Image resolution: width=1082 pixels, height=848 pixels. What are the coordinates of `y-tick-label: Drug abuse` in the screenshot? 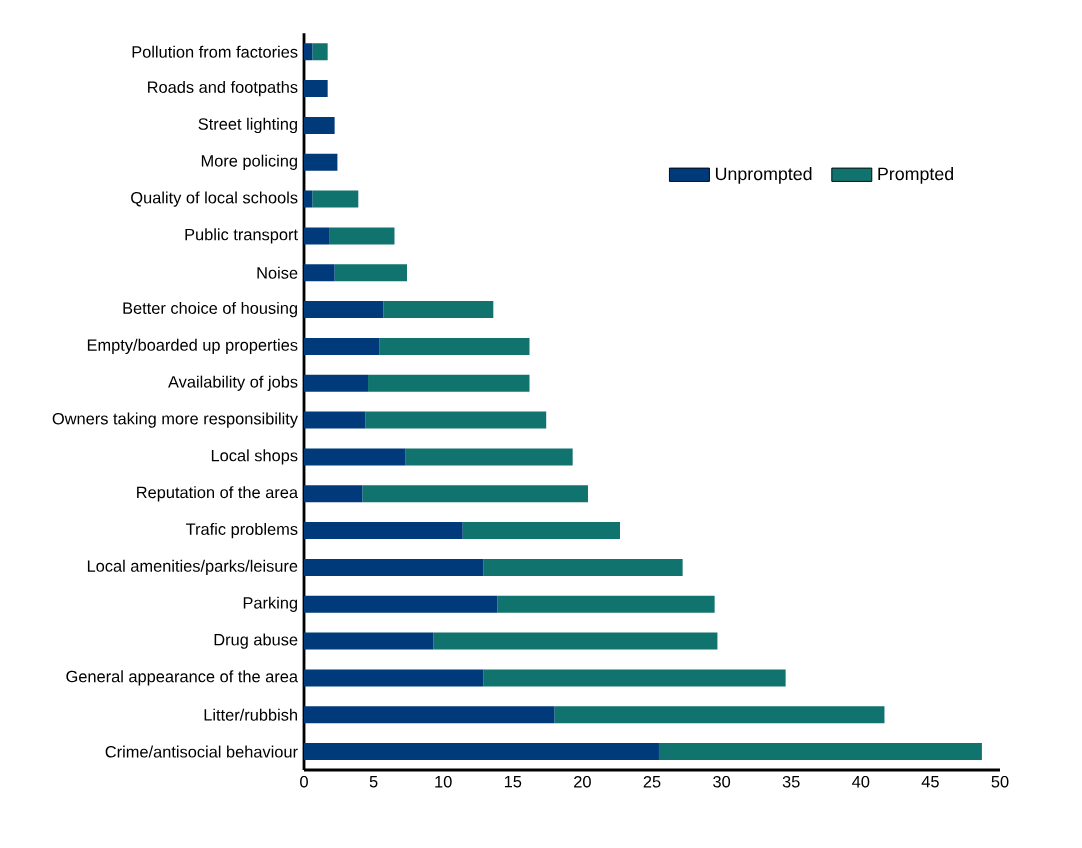 It's located at (256, 641).